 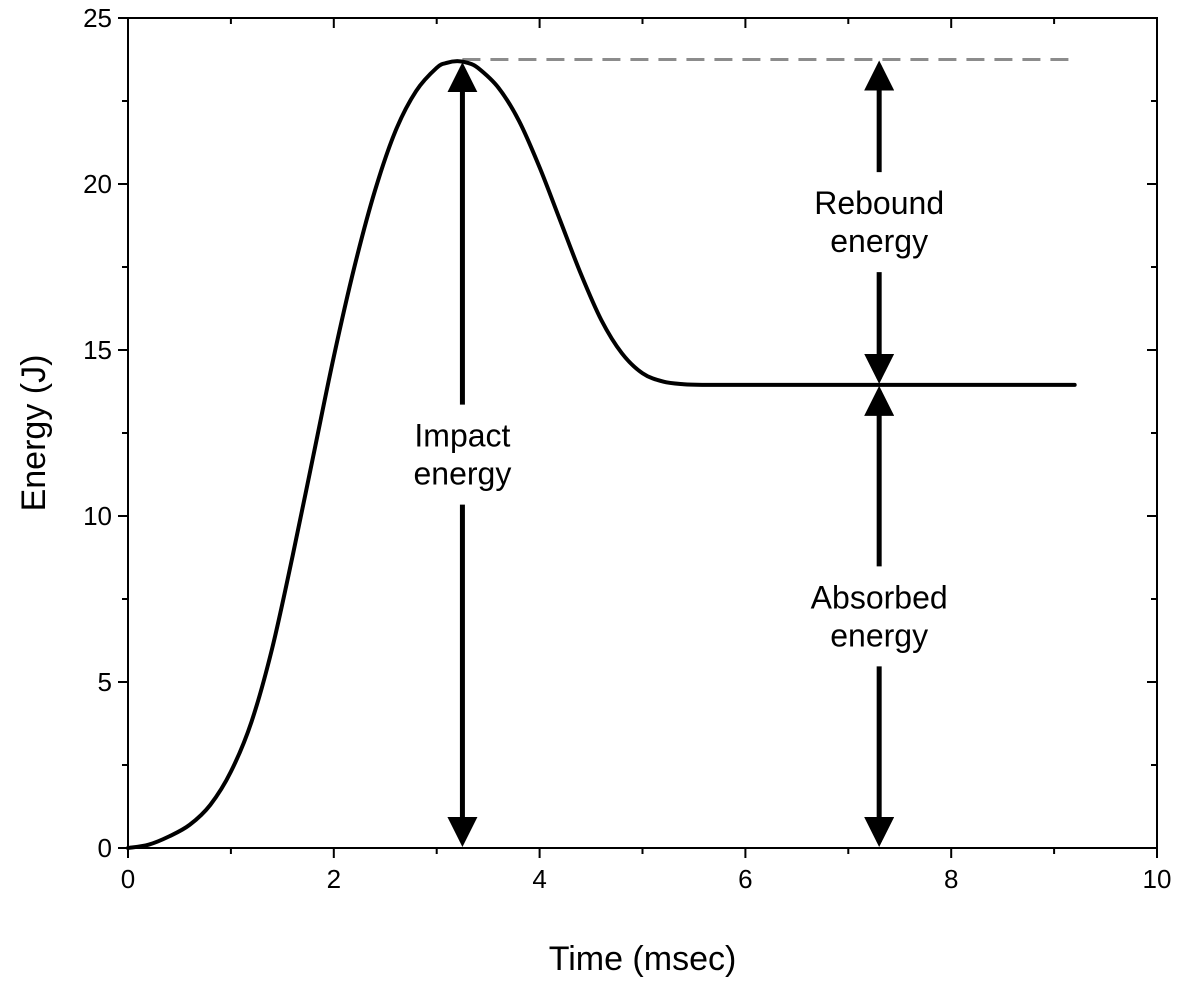 I want to click on impact-label-line: Impact, so click(x=462, y=436).